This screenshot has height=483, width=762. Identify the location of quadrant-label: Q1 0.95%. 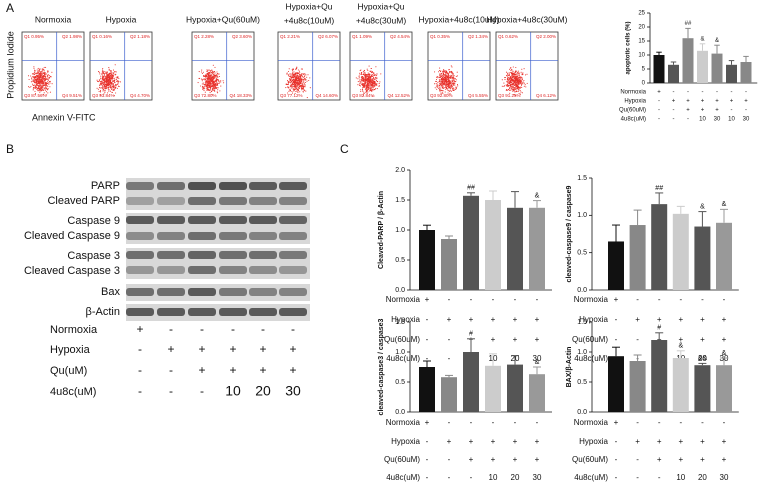
(34, 36).